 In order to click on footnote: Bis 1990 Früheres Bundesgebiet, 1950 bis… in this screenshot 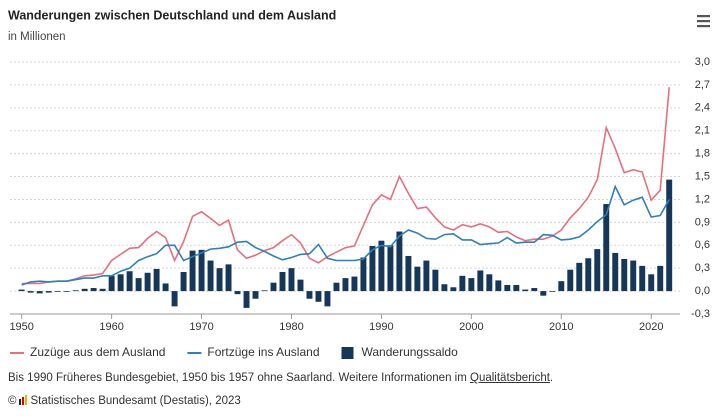, I will do `click(280, 378)`.